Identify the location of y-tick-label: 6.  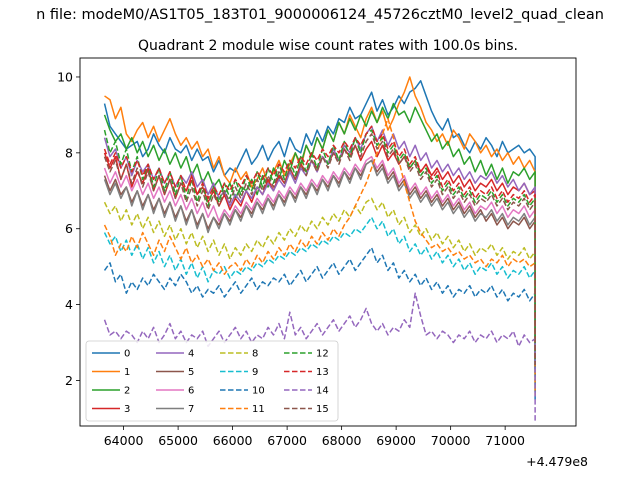
(69, 228).